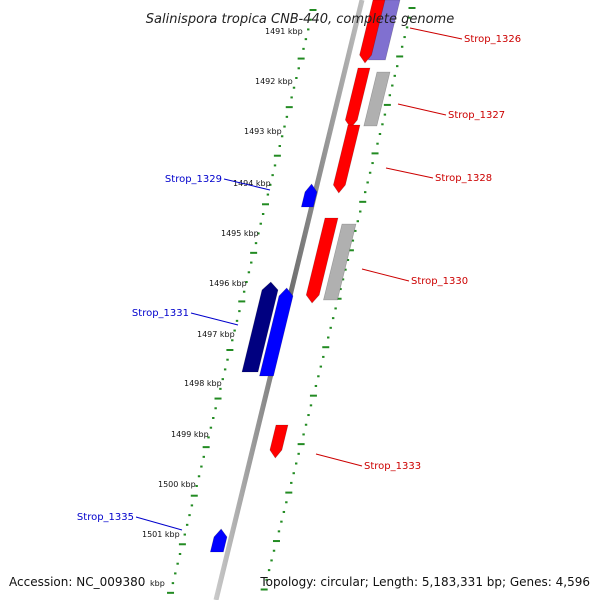  What do you see at coordinates (392, 466) in the screenshot?
I see `gene-label: Strop_1333` at bounding box center [392, 466].